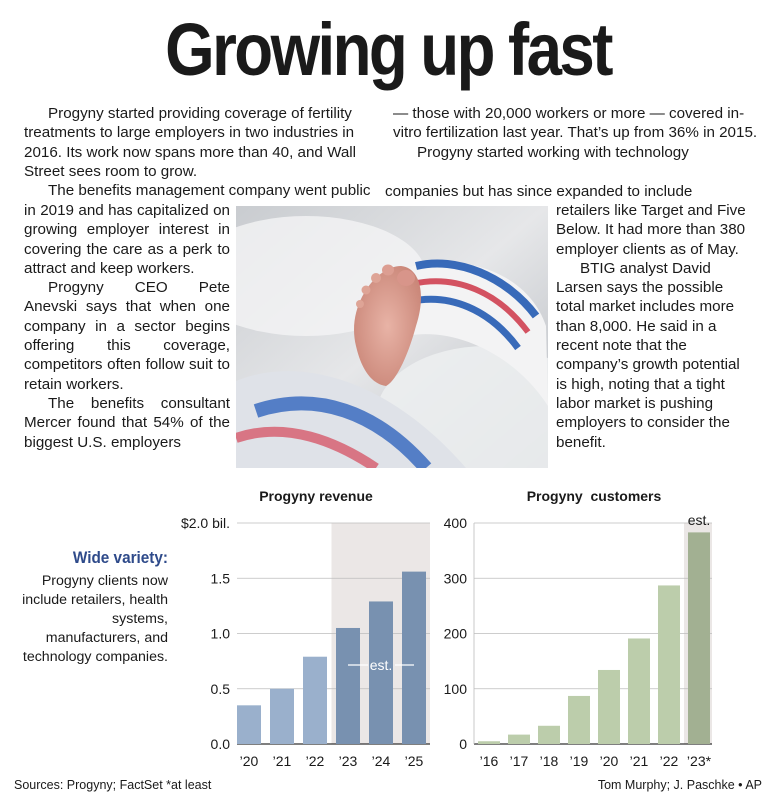 Image resolution: width=776 pixels, height=800 pixels. I want to click on customers-x-tick-label: ’23*, so click(699, 761).